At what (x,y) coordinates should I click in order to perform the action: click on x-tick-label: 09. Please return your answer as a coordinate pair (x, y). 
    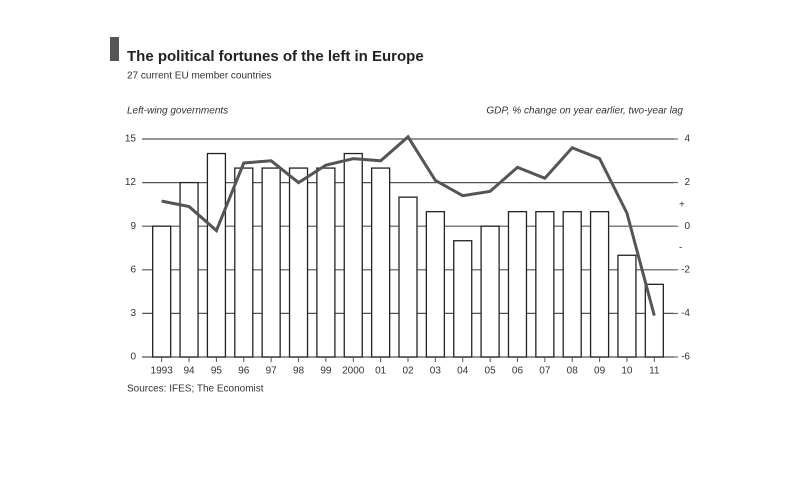
    Looking at the image, I should click on (600, 371).